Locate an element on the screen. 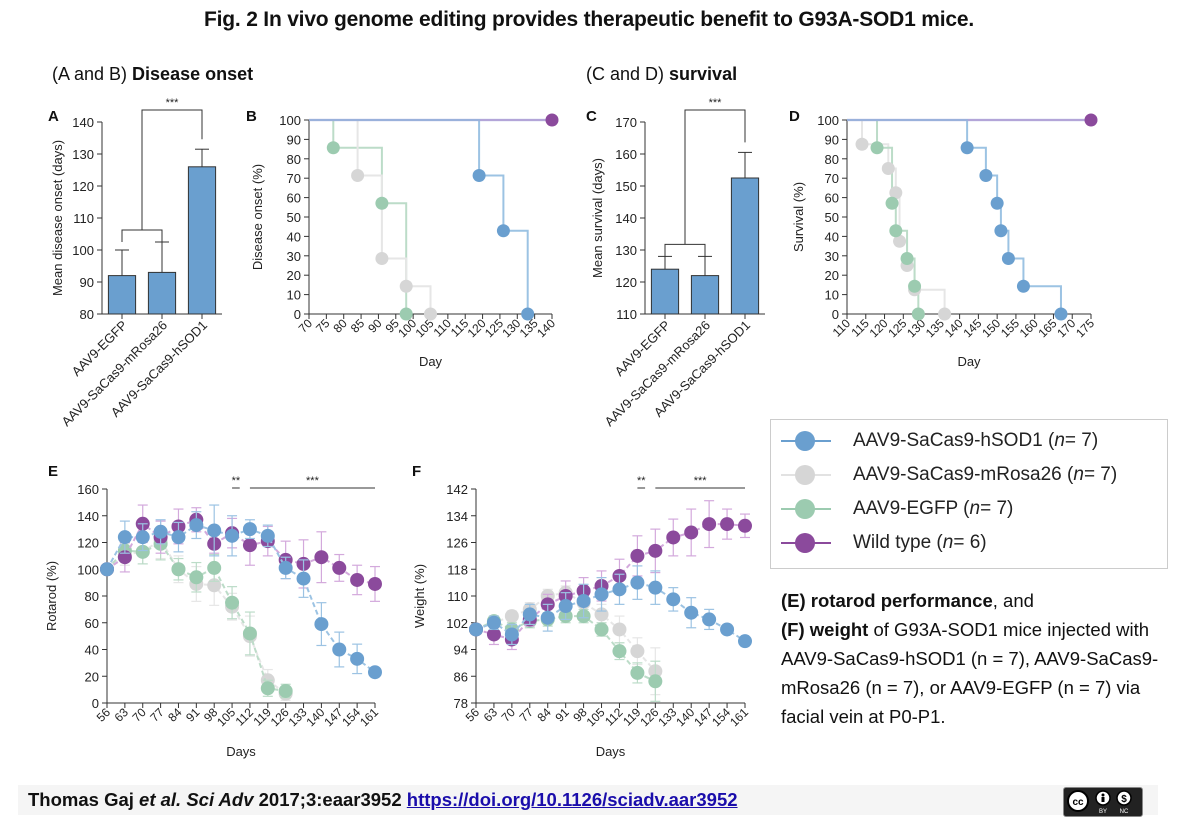 Image resolution: width=1178 pixels, height=823 pixels. y-tick-label: 134 is located at coordinates (457, 516).